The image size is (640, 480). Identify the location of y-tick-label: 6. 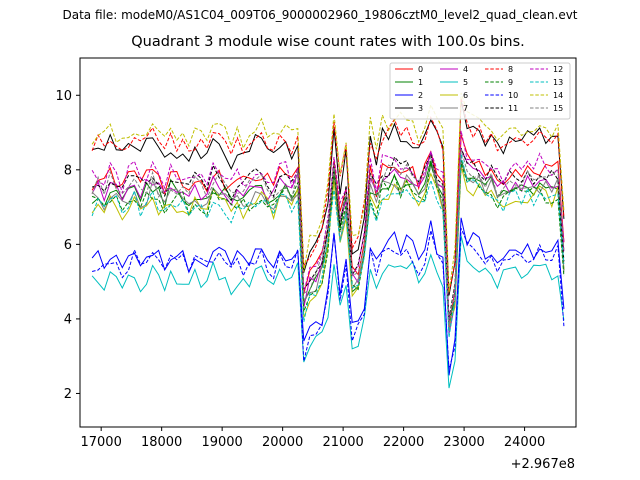
(68, 245).